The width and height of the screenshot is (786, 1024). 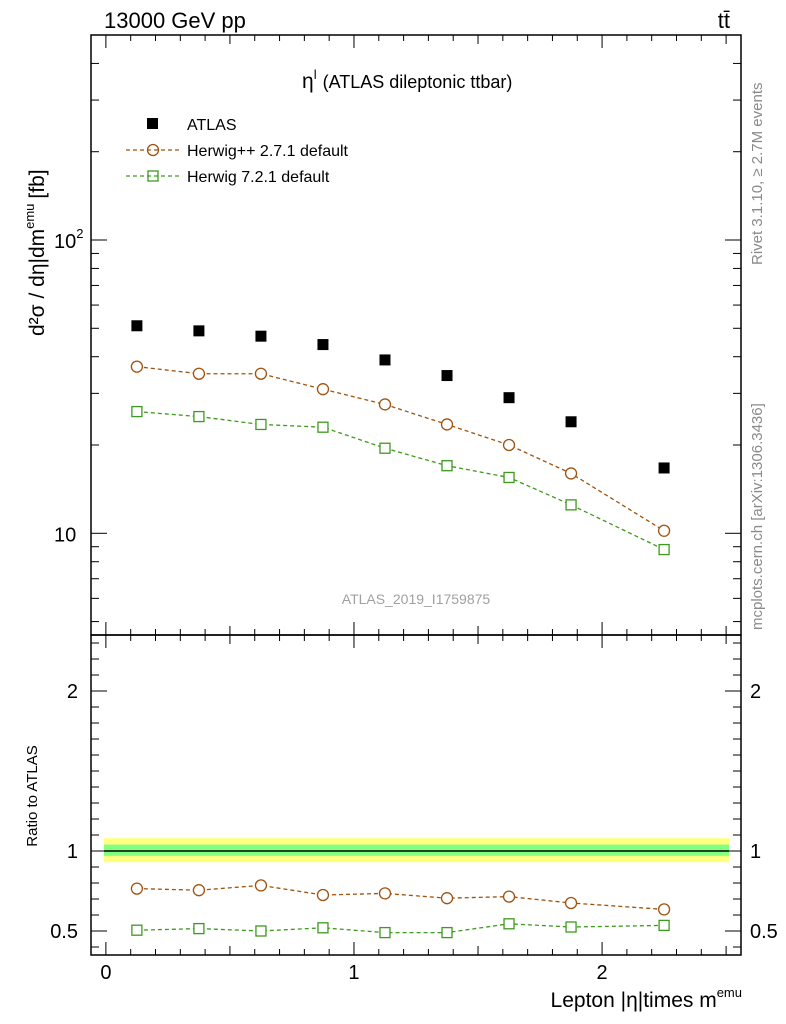 I want to click on title-sup: l, so click(x=315, y=74).